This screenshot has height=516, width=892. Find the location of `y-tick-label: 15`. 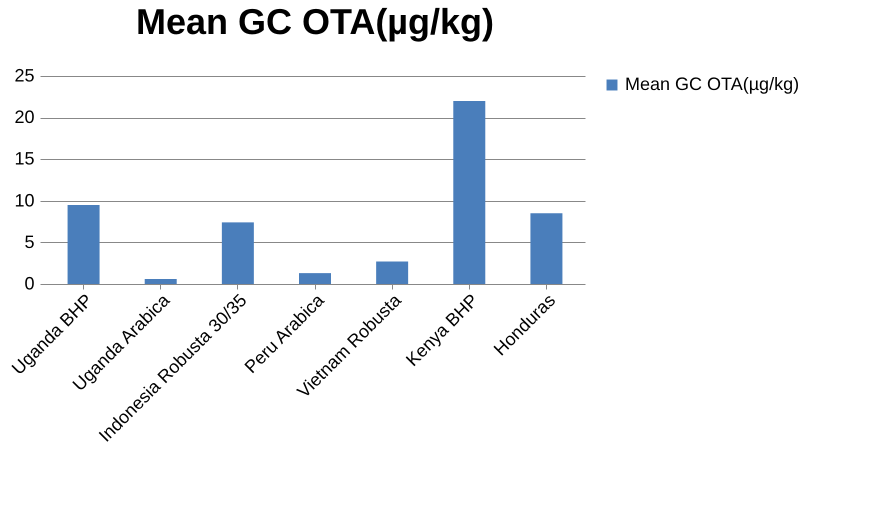

y-tick-label: 15 is located at coordinates (24, 158).